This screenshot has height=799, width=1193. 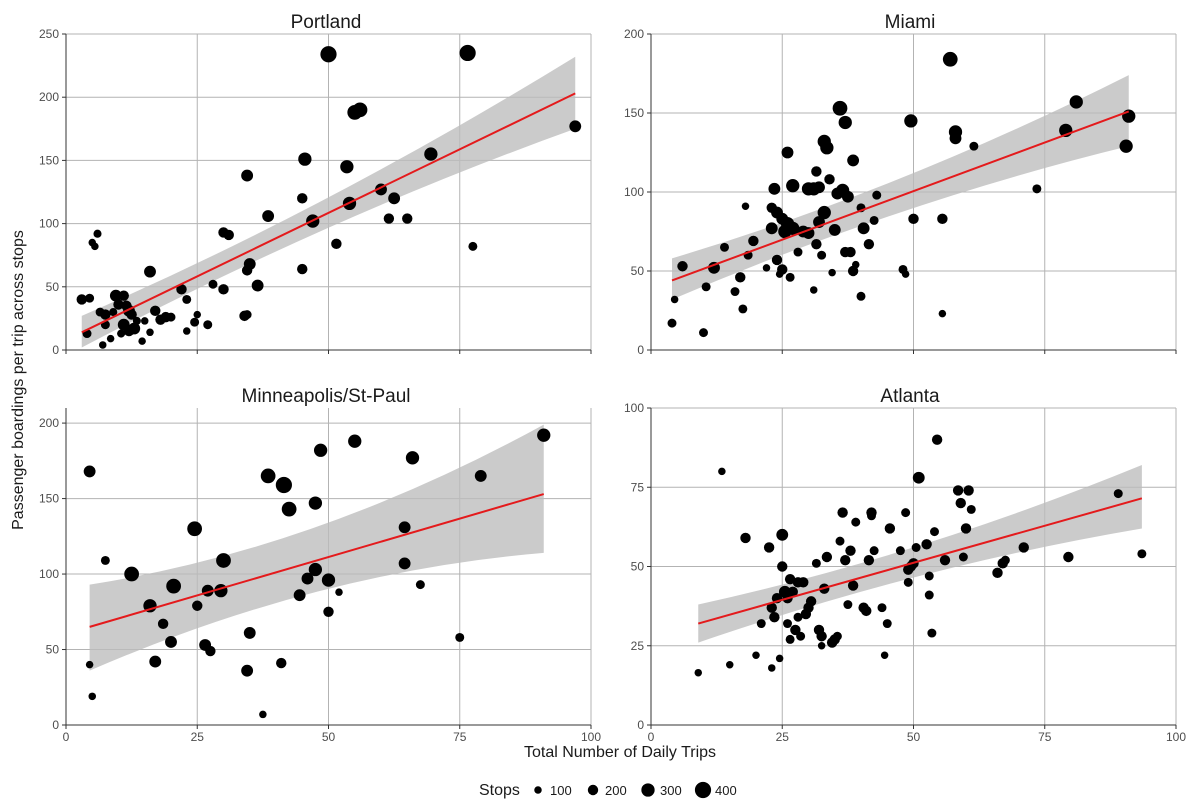 I want to click on legend-key, so click(x=703, y=790).